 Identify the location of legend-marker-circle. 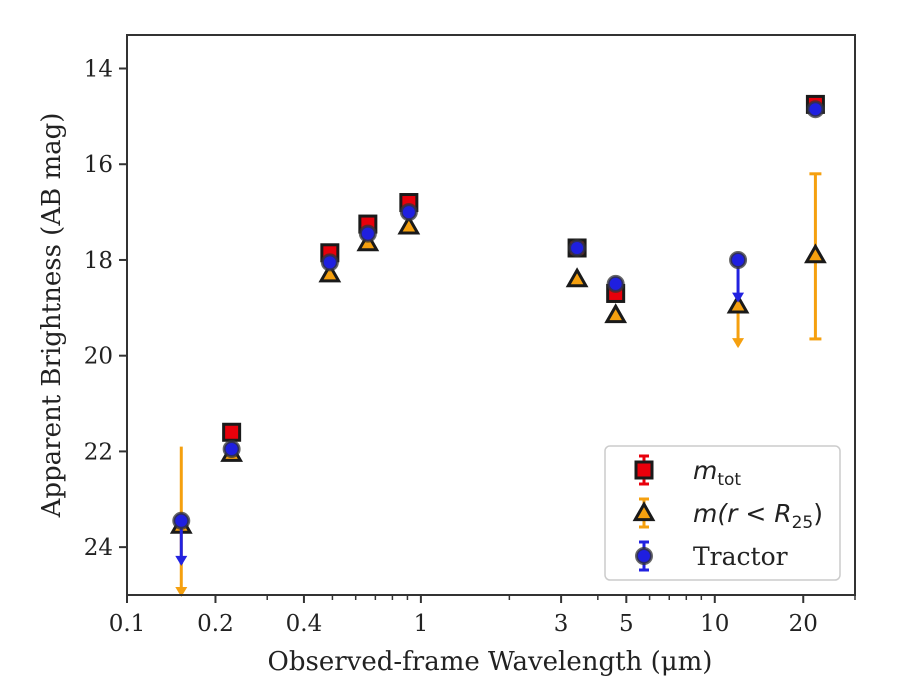
(644, 556).